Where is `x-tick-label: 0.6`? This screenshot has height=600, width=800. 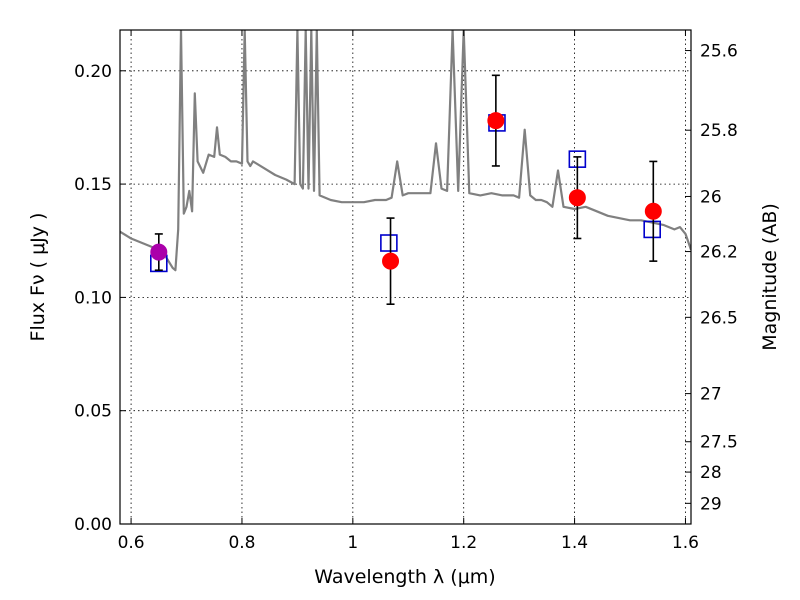 x-tick-label: 0.6 is located at coordinates (131, 543).